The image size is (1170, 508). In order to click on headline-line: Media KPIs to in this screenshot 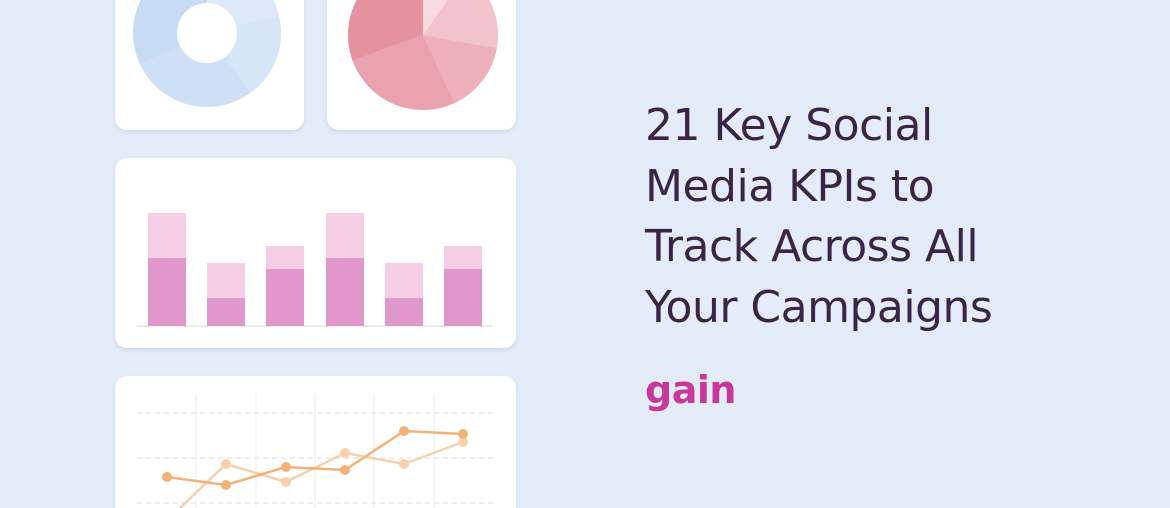, I will do `click(790, 186)`.